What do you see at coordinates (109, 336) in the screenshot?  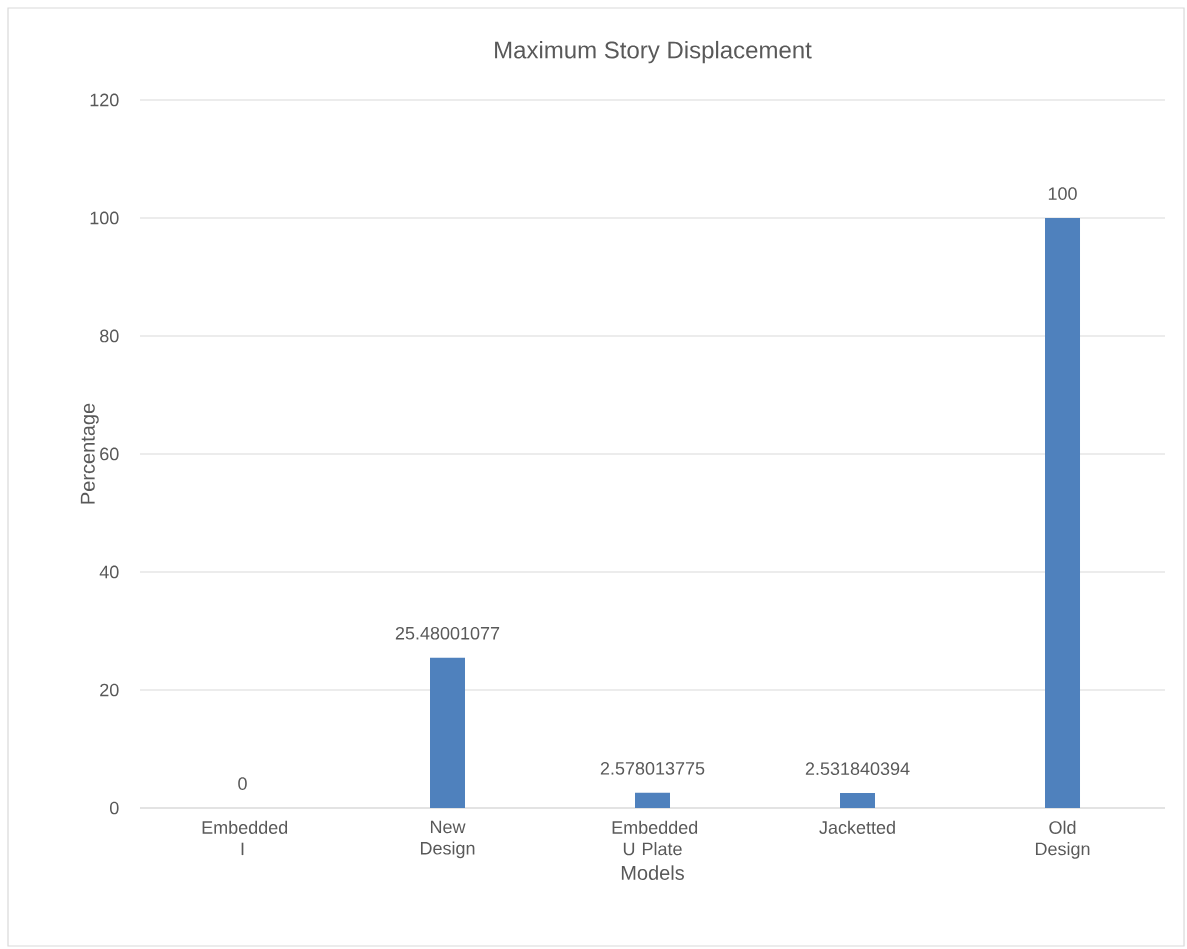 I see `y-tick-label: 80` at bounding box center [109, 336].